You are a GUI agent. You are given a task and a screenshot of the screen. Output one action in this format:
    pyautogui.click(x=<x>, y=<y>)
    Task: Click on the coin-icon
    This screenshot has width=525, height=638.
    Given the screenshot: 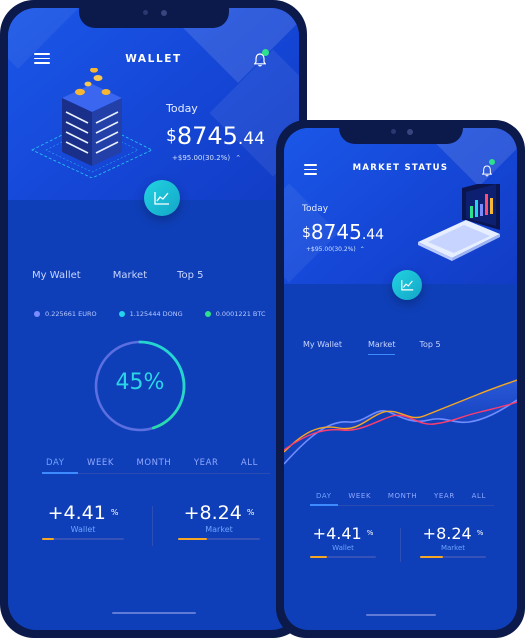 What is the action you would take?
    pyautogui.click(x=93, y=82)
    